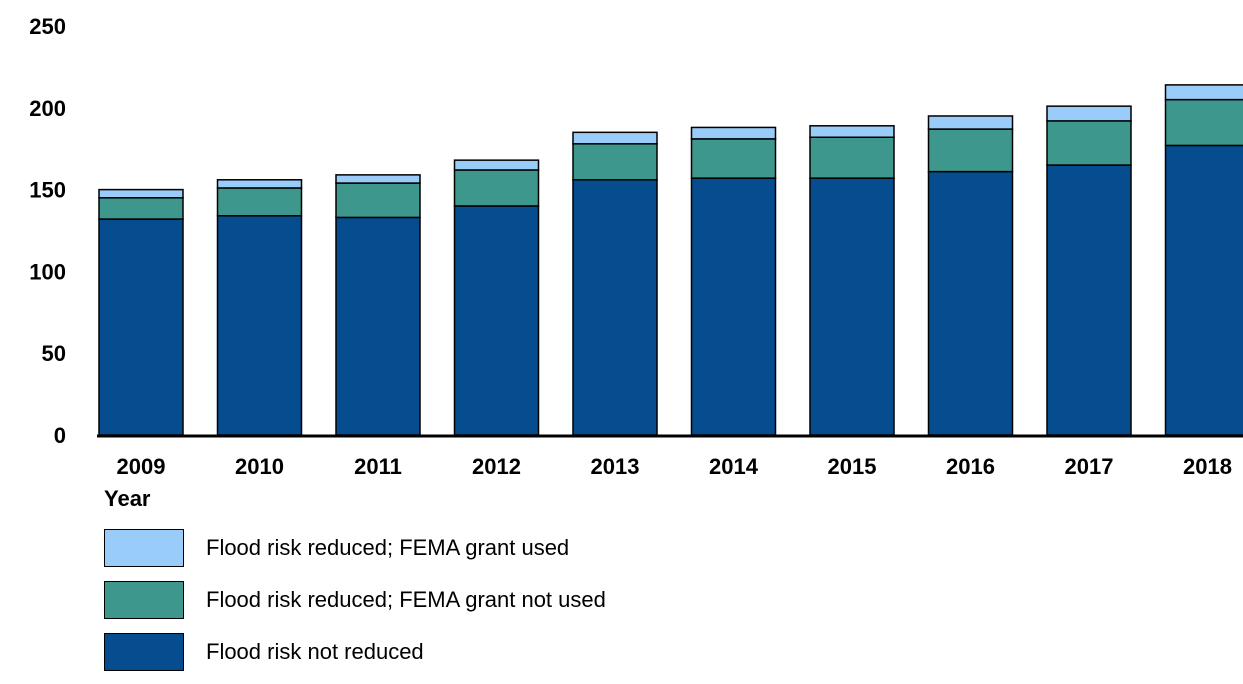  Describe the element at coordinates (406, 600) in the screenshot. I see `legend-label-grant-not-used: Flood risk reduced; FEMA grant not used` at that location.